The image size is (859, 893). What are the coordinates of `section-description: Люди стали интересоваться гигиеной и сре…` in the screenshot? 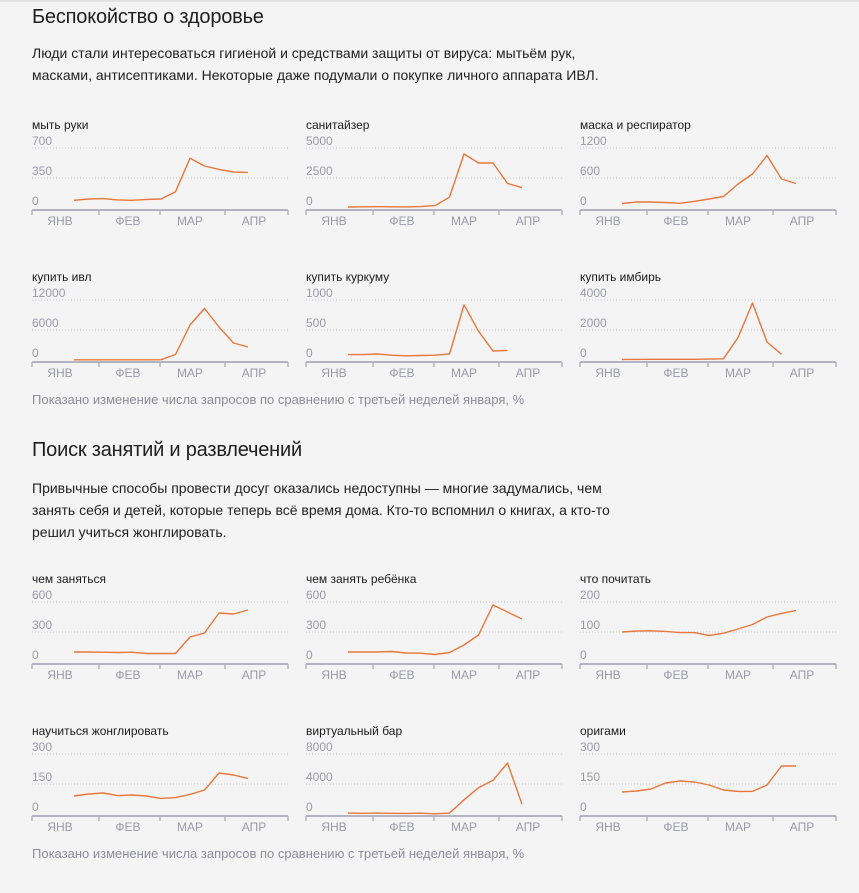 It's located at (315, 64).